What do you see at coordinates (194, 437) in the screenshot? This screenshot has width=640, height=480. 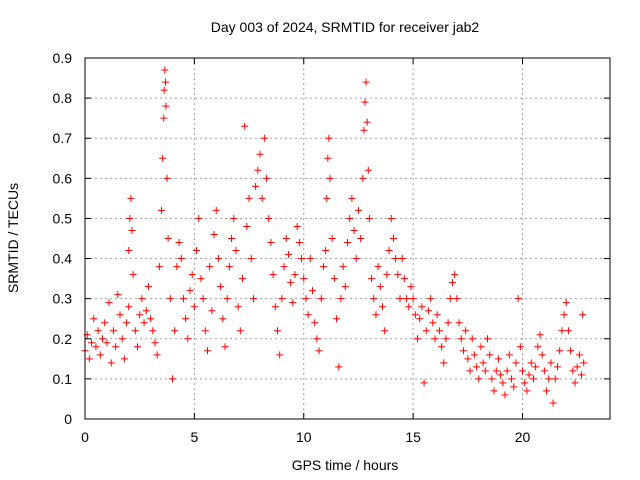 I see `x-tick-label: 5` at bounding box center [194, 437].